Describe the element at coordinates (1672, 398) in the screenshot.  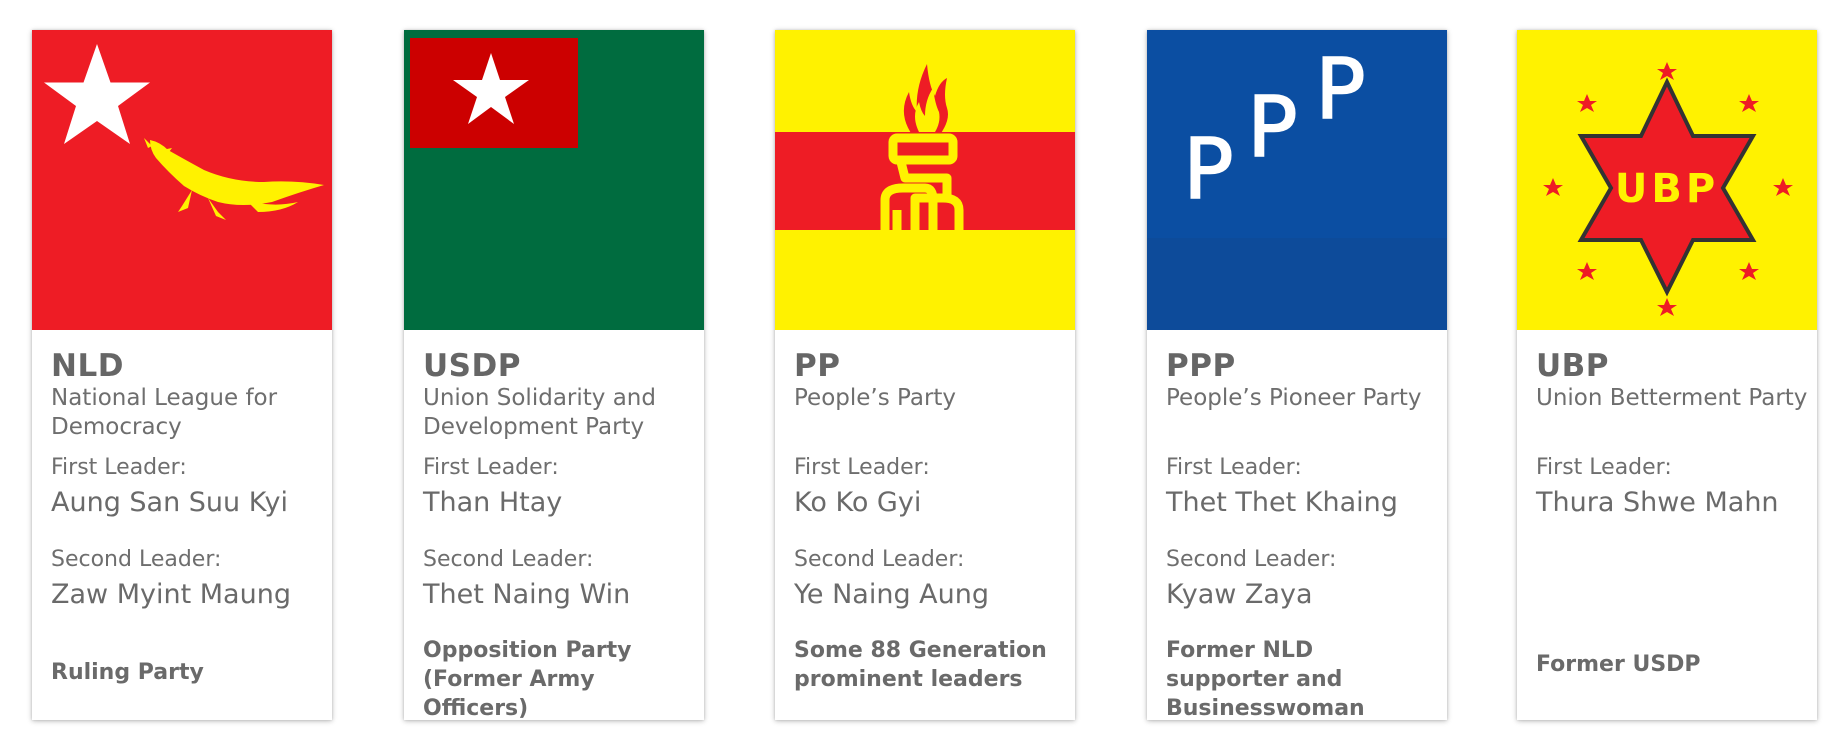
I see `party-full-name: Union Betterment Party` at that location.